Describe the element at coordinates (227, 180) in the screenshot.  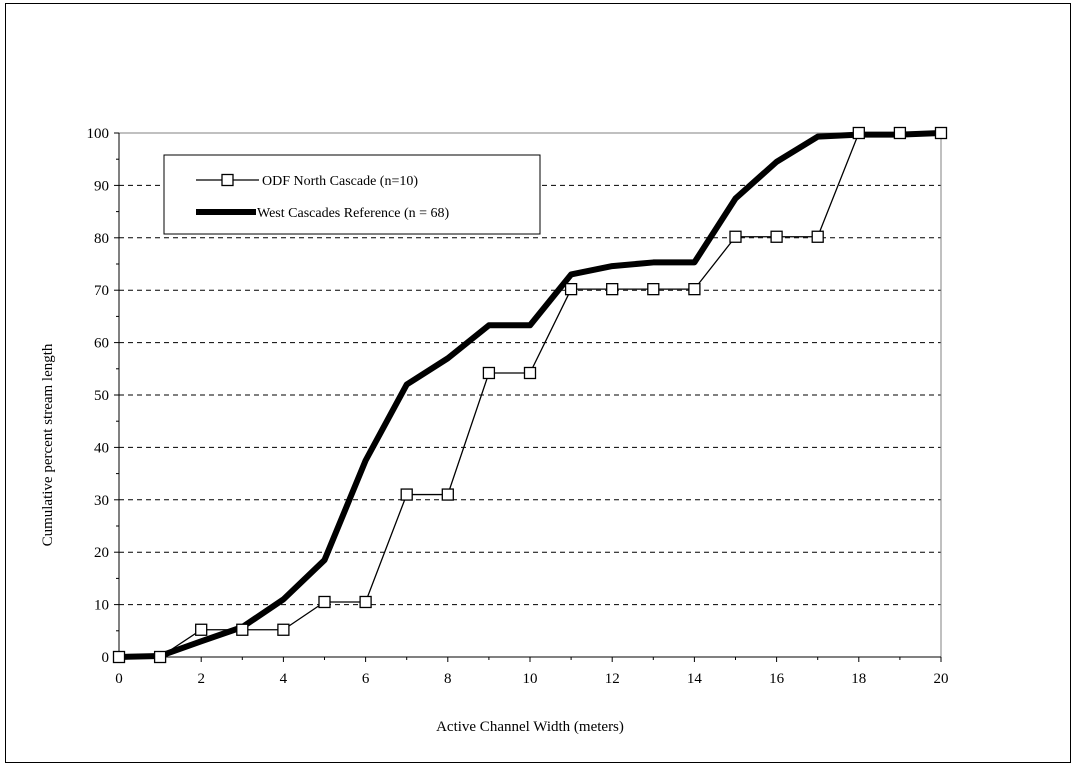
I see `legend-marker-odf` at that location.